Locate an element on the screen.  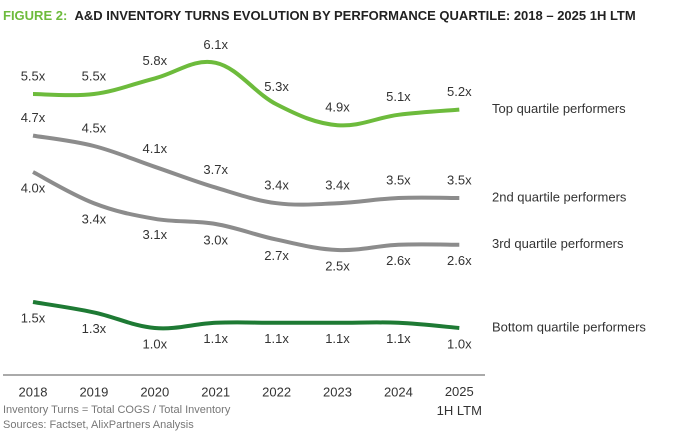
x-tick-label: 2021 is located at coordinates (215, 391).